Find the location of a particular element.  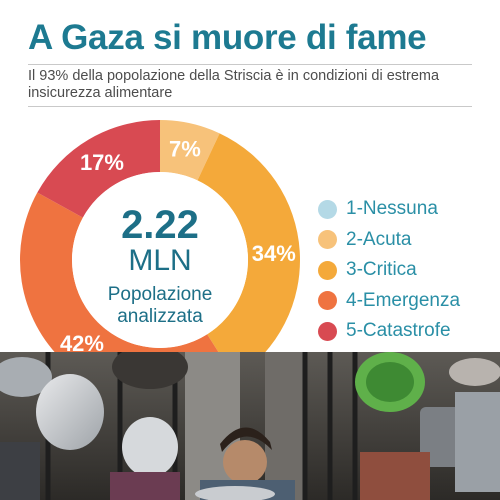

population-caption-line1: Popolazione is located at coordinates (160, 294).